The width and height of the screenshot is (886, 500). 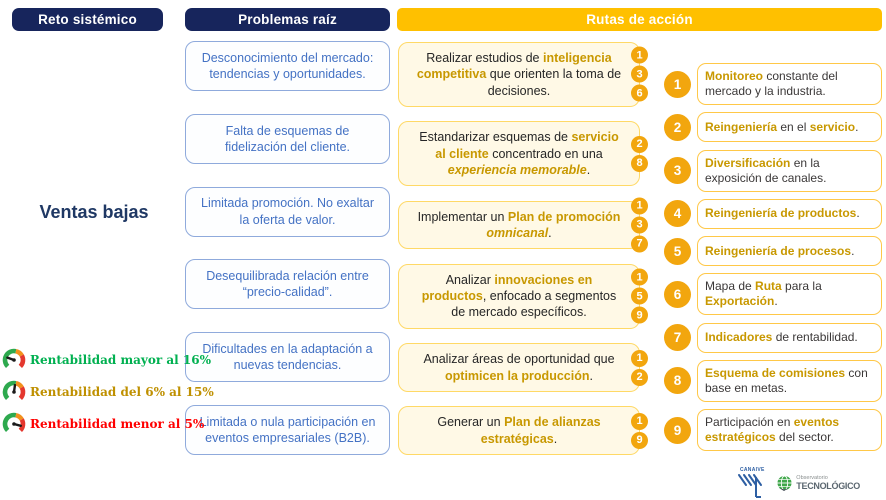 I want to click on legend-label: Rentabilidad menor al 5%, so click(x=117, y=424).